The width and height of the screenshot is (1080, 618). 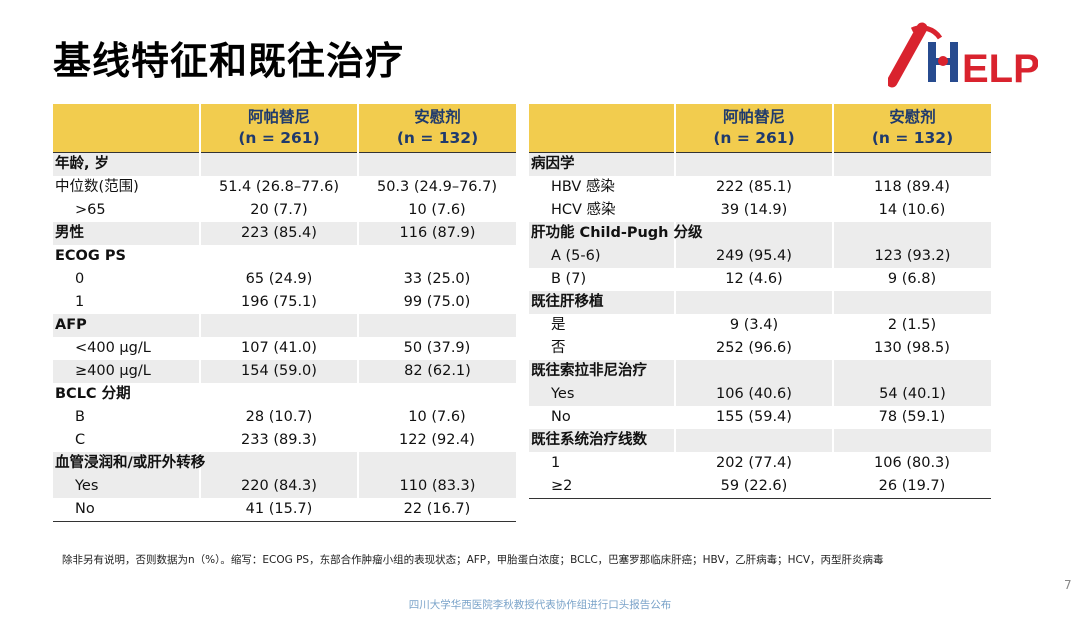 I want to click on row-label: >65, so click(x=90, y=210).